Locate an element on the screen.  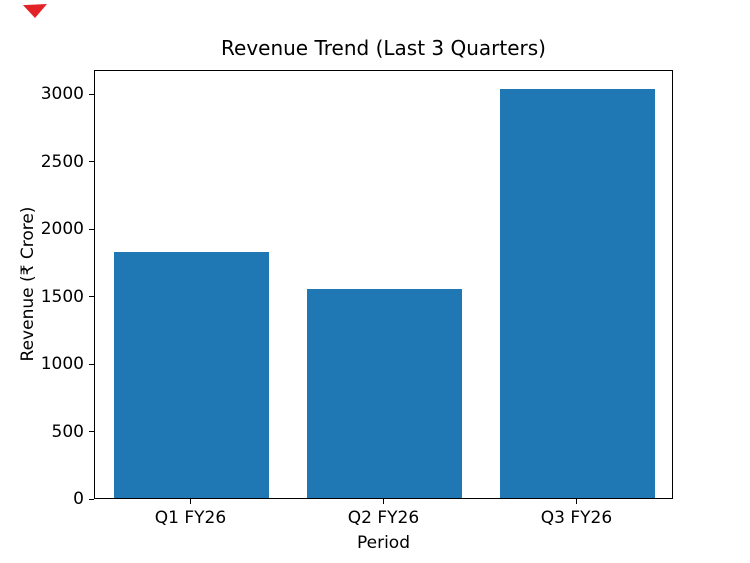
x-tick-label: Q1 FY26 is located at coordinates (190, 518).